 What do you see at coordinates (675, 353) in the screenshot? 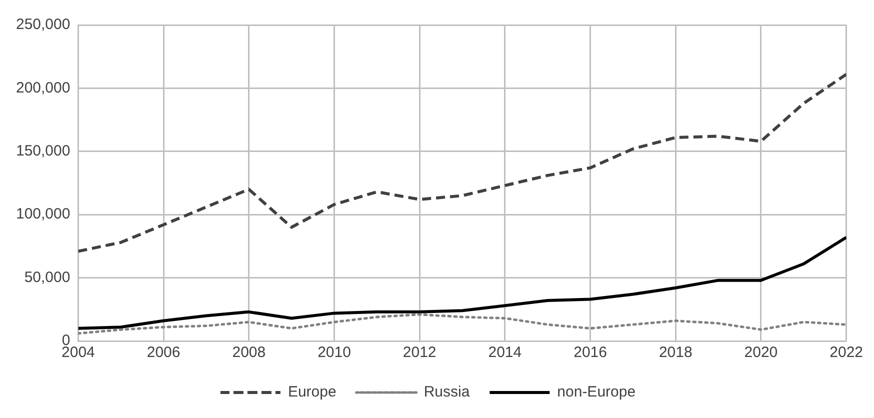
I see `x-tick-label: 2018` at bounding box center [675, 353].